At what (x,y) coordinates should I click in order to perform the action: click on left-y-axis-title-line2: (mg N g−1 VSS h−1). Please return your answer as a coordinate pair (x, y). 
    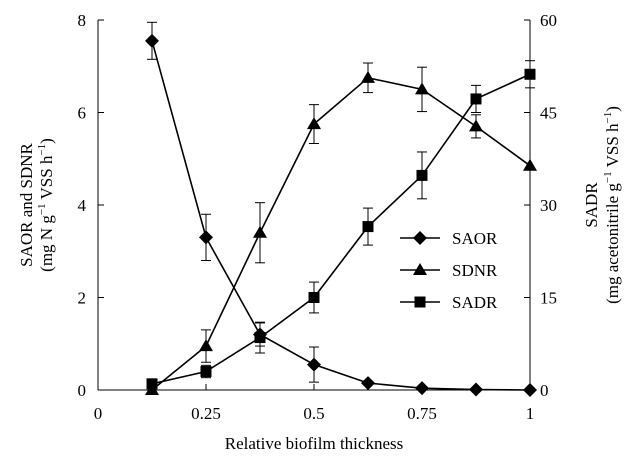
    Looking at the image, I should click on (46, 205).